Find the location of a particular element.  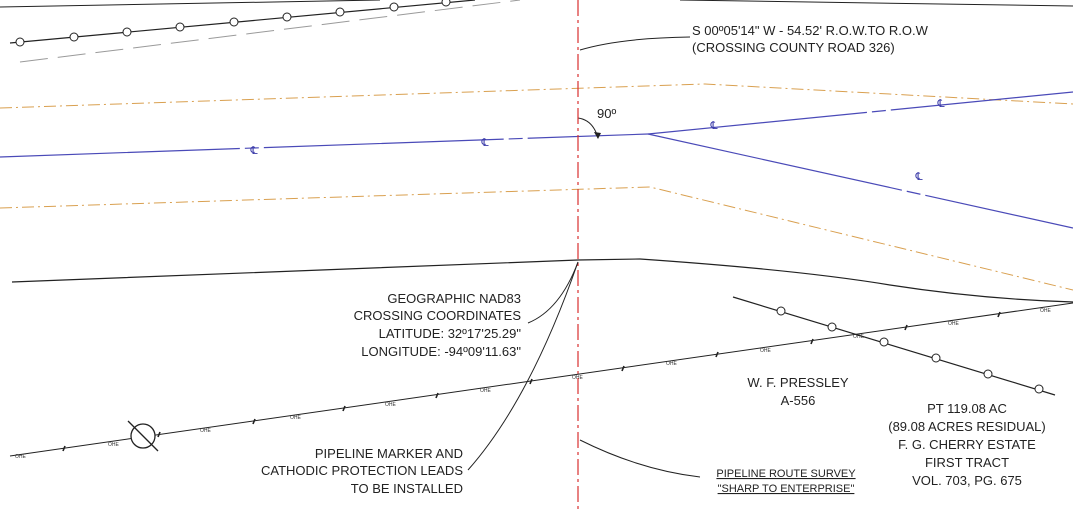

tract-info-line3: F. G. CHERRY ESTATE is located at coordinates (967, 444).